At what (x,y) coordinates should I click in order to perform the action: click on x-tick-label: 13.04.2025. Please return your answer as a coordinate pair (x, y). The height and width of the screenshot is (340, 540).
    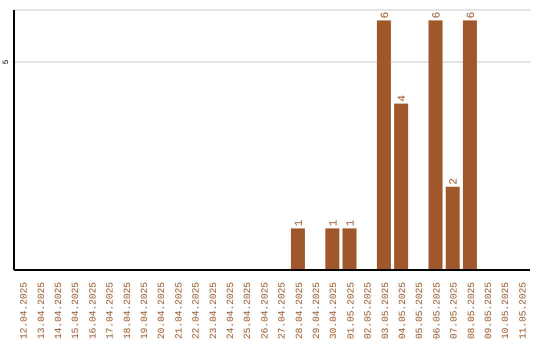
    Looking at the image, I should click on (41, 311).